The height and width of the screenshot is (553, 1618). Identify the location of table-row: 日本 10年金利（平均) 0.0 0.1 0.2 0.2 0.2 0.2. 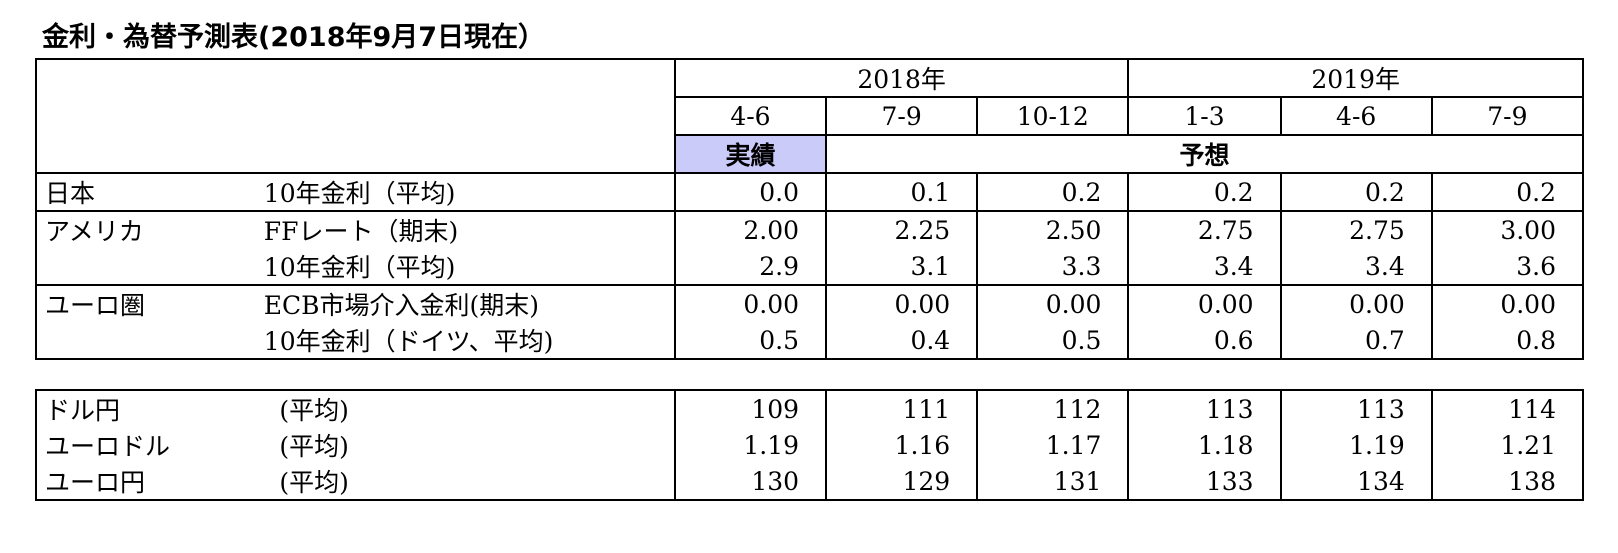
(810, 192).